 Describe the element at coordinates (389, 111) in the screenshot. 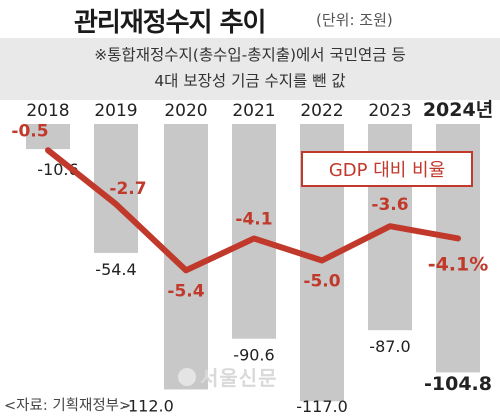

I see `x-tick-label: 2023` at that location.